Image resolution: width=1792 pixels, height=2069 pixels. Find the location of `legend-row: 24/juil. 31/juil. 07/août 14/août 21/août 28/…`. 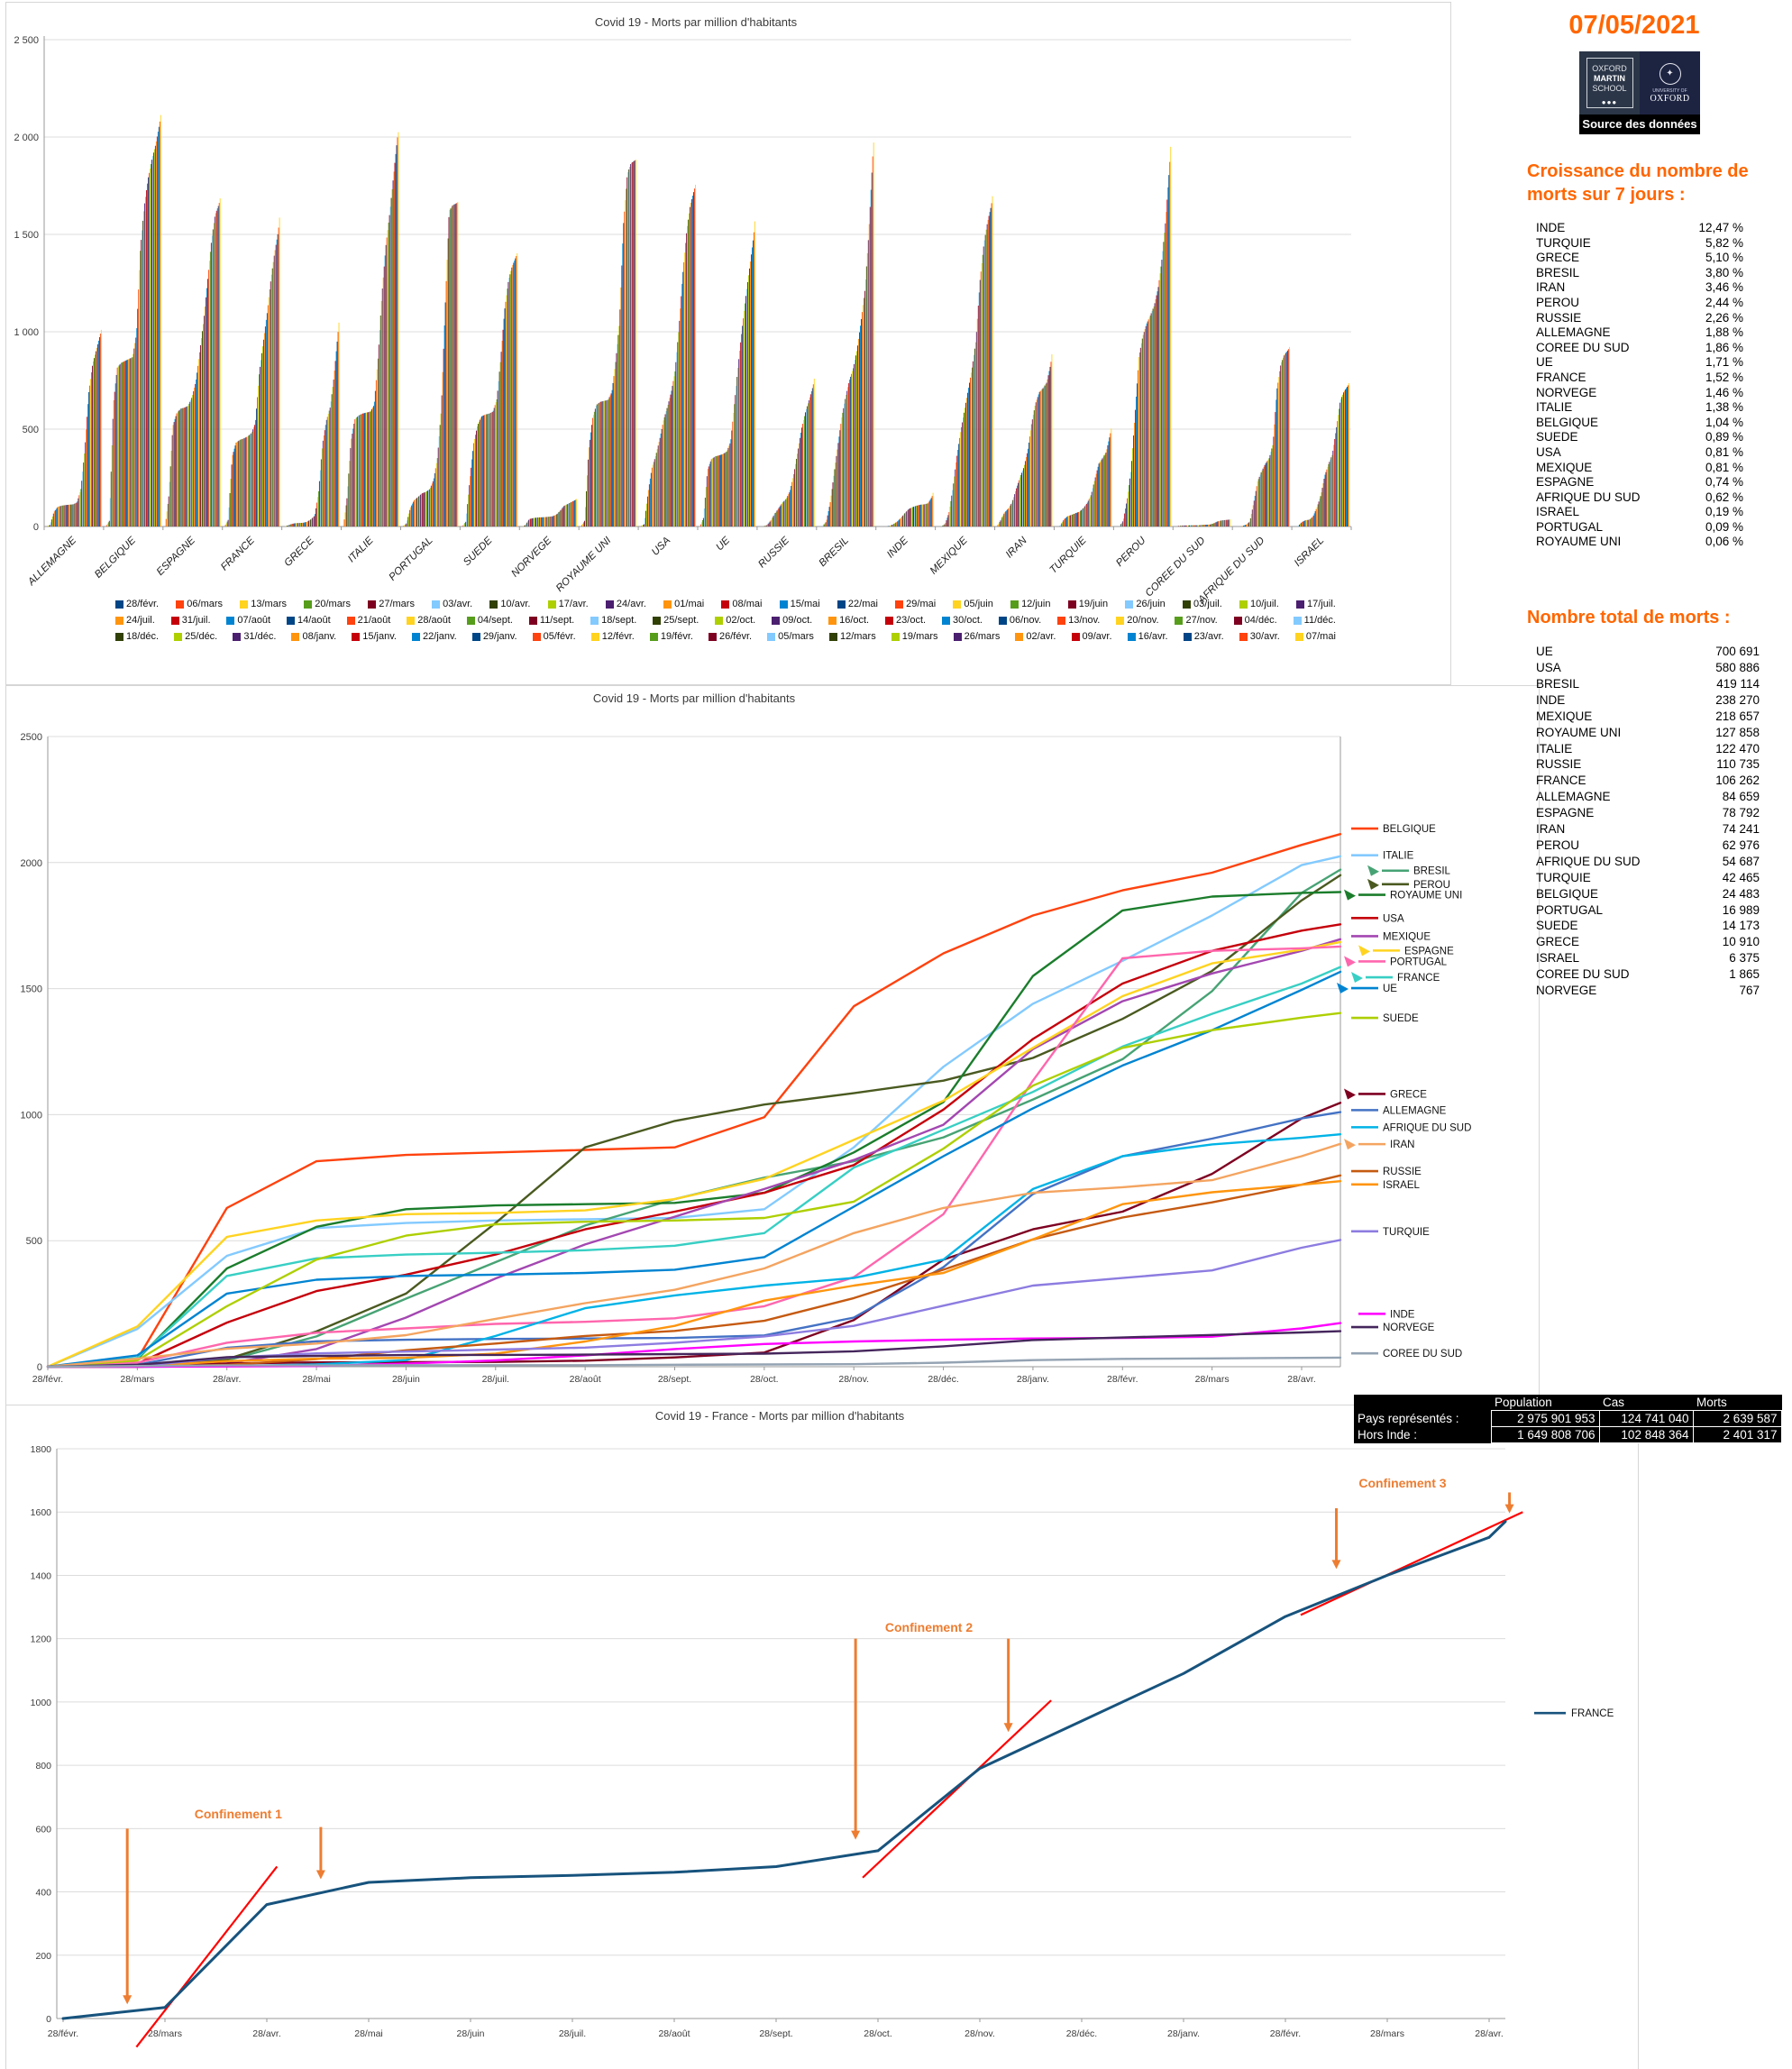

legend-row: 24/juil. 31/juil. 07/août 14/août 21/août 28/… is located at coordinates (725, 620).